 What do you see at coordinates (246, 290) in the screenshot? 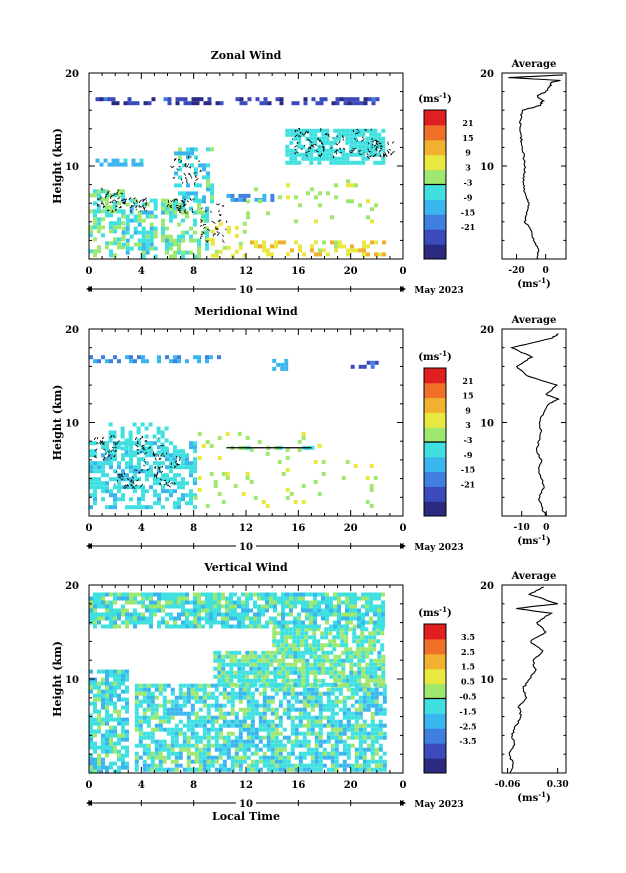
I see `date-label: 10` at bounding box center [246, 290].